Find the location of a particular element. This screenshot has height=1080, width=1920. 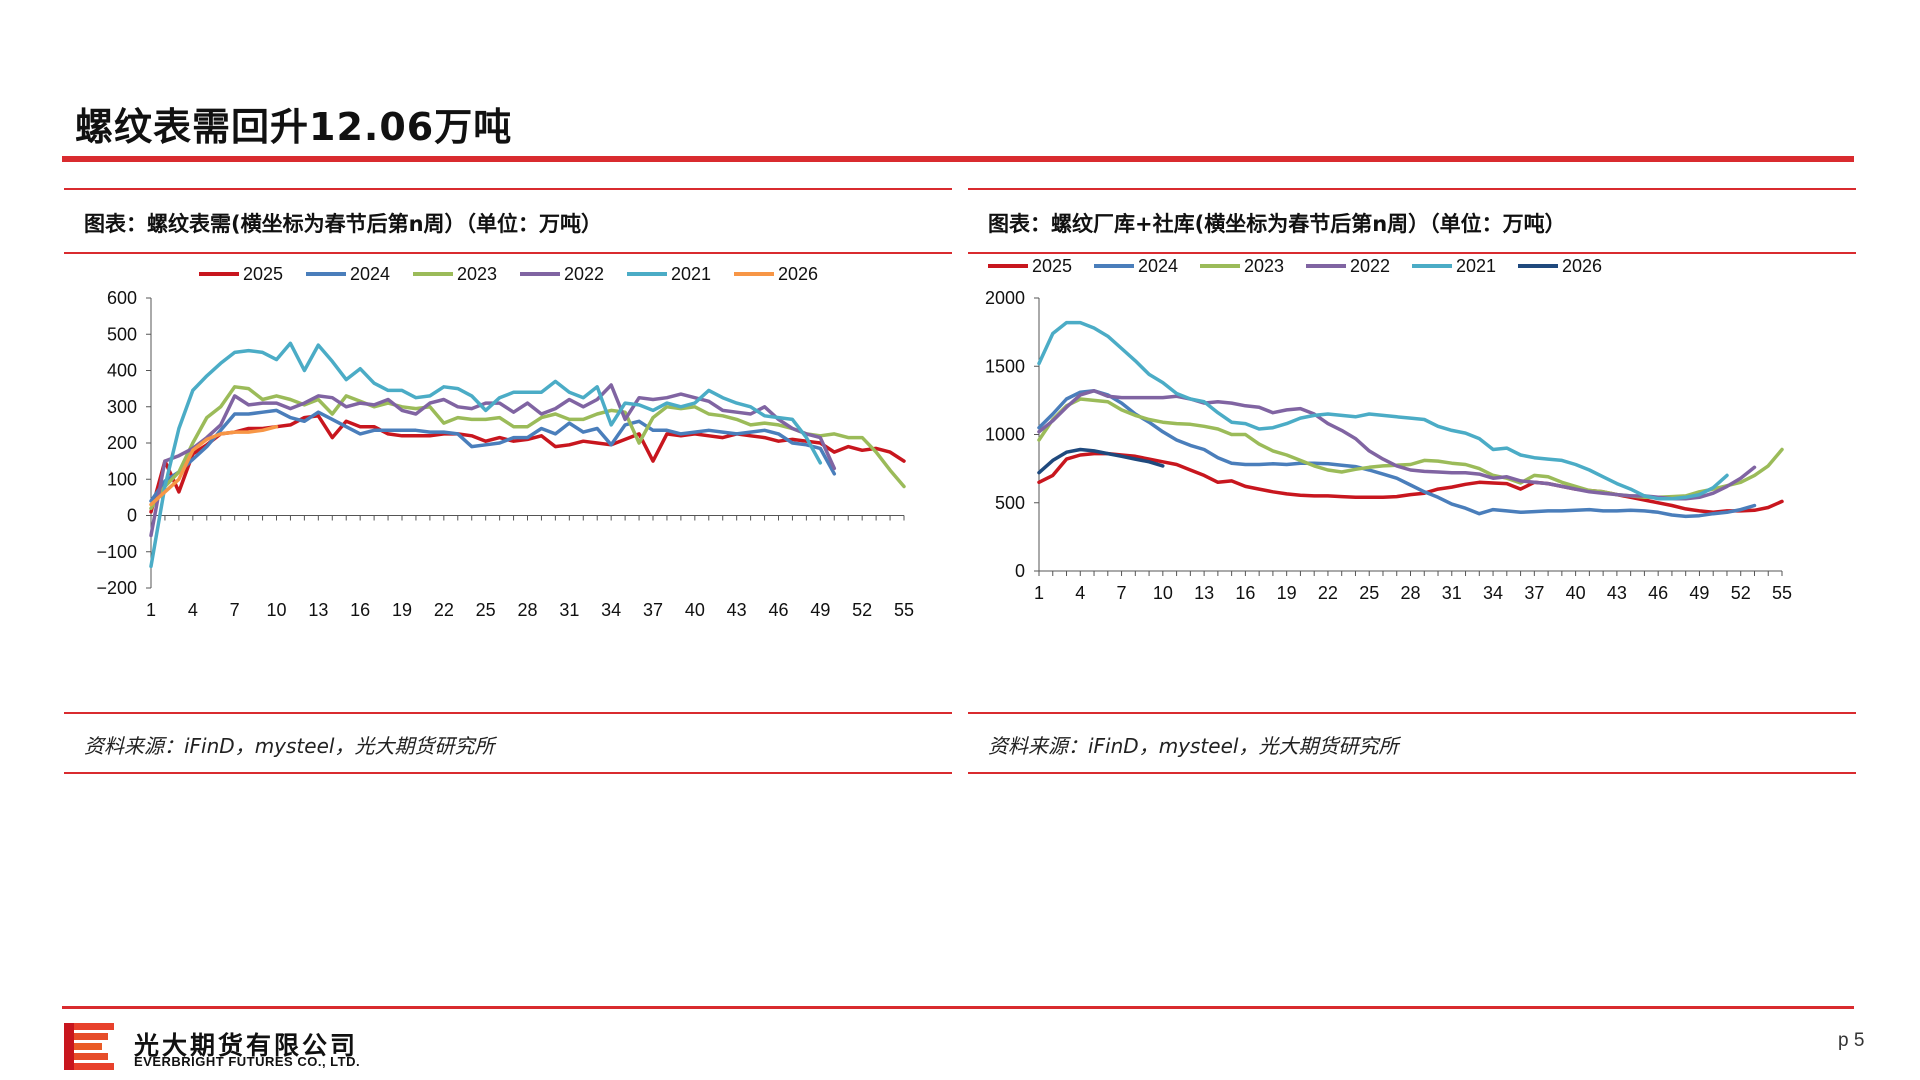

everbright-logo is located at coordinates (89, 1046).